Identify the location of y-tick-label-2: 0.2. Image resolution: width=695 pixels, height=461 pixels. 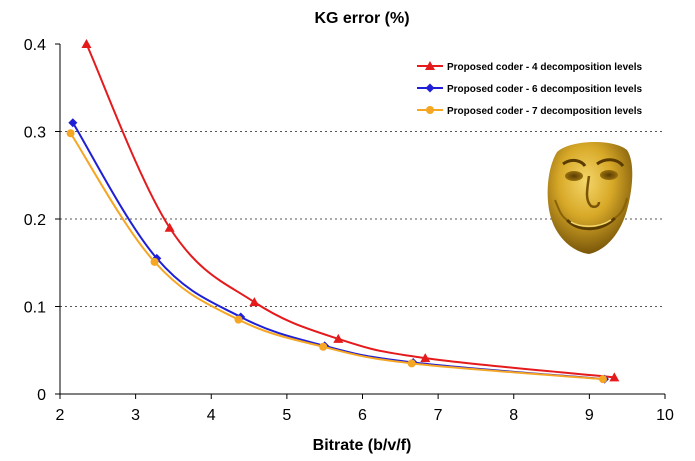
(35, 220).